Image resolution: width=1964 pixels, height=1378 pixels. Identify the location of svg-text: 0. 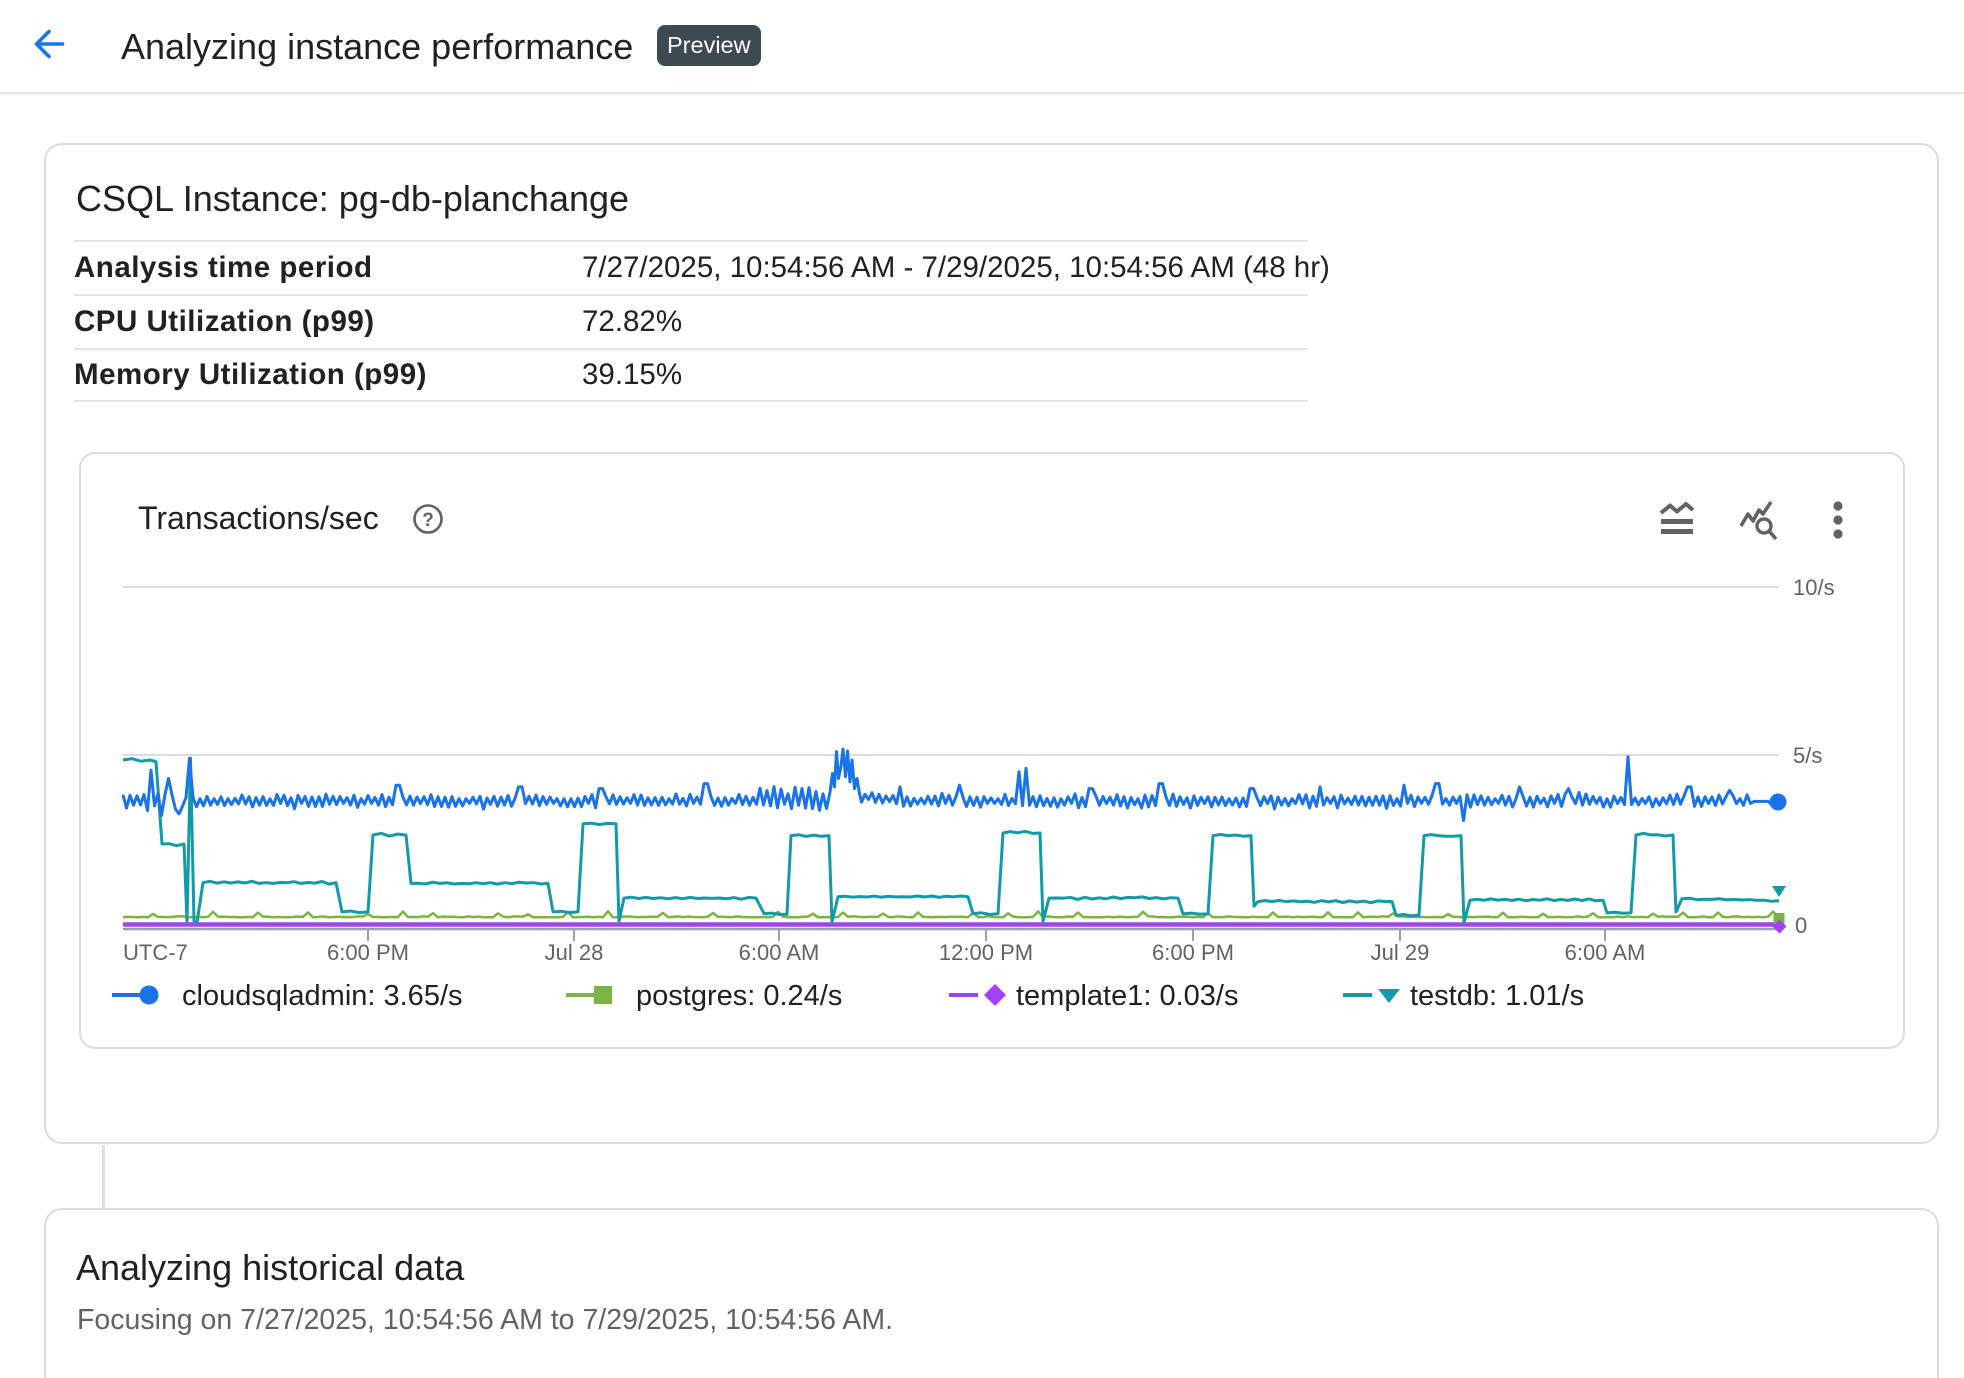
(1801, 925).